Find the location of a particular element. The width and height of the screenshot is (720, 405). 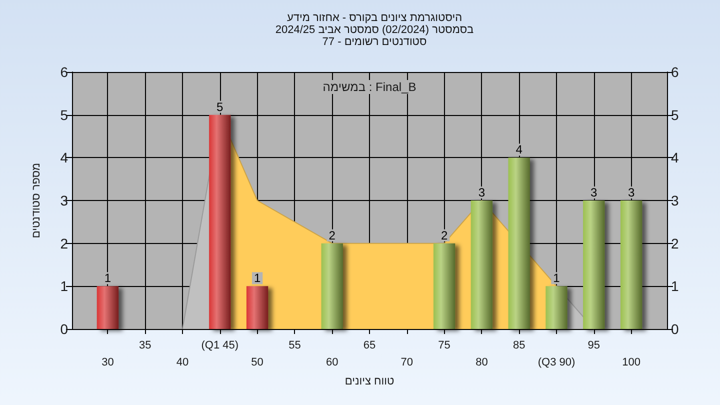

x-tick-label: 35 is located at coordinates (145, 346).